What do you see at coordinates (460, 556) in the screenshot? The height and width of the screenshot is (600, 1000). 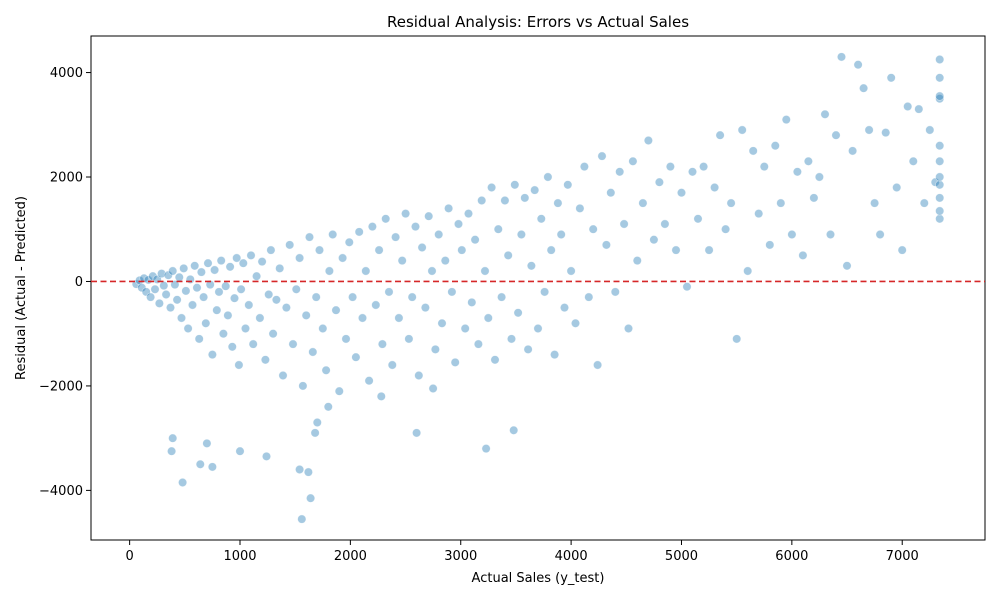 I see `x-tick-label: 3000` at bounding box center [460, 556].